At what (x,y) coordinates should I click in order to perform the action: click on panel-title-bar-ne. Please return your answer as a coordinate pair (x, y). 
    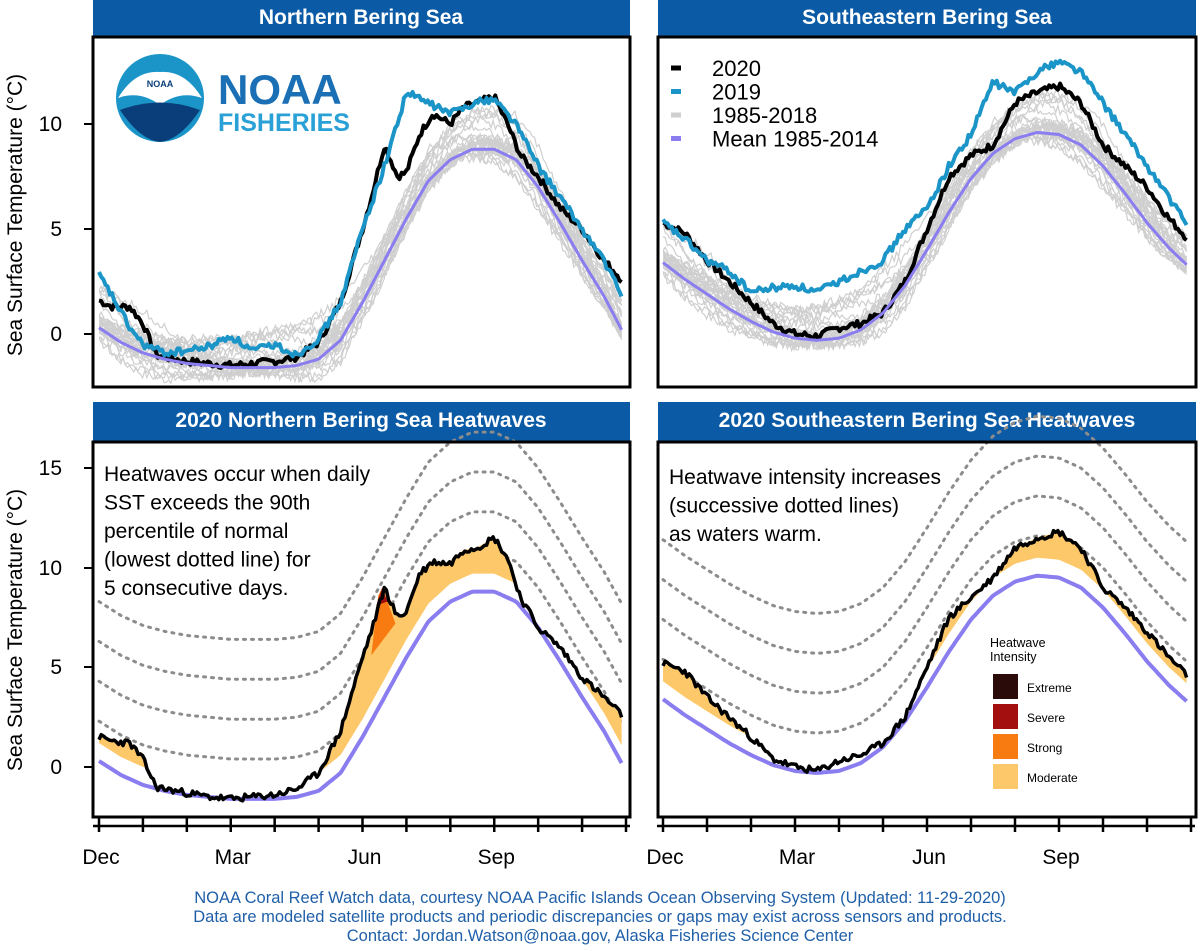
    Looking at the image, I should click on (927, 18).